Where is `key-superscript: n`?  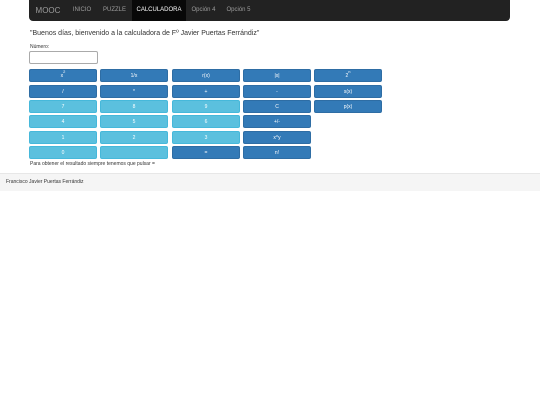 key-superscript: n is located at coordinates (349, 72).